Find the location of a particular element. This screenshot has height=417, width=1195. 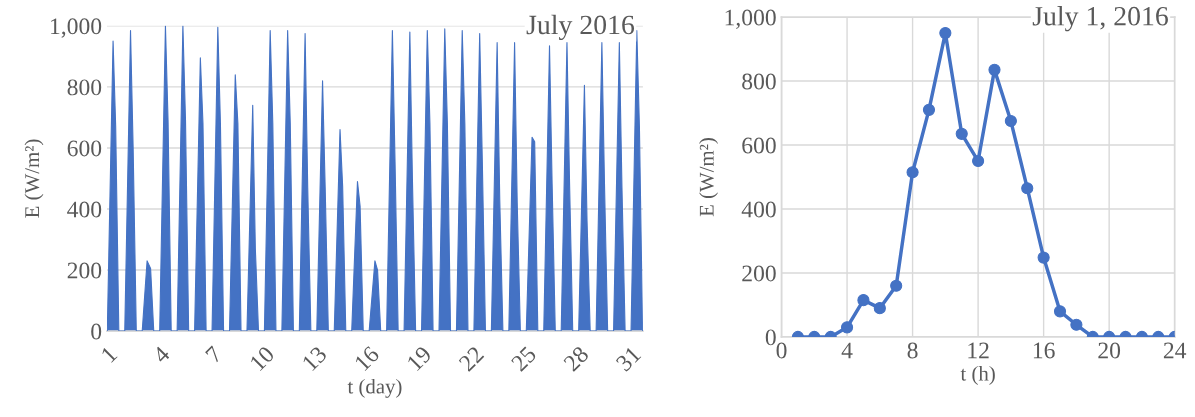

x-tick-label: 22 is located at coordinates (471, 358).